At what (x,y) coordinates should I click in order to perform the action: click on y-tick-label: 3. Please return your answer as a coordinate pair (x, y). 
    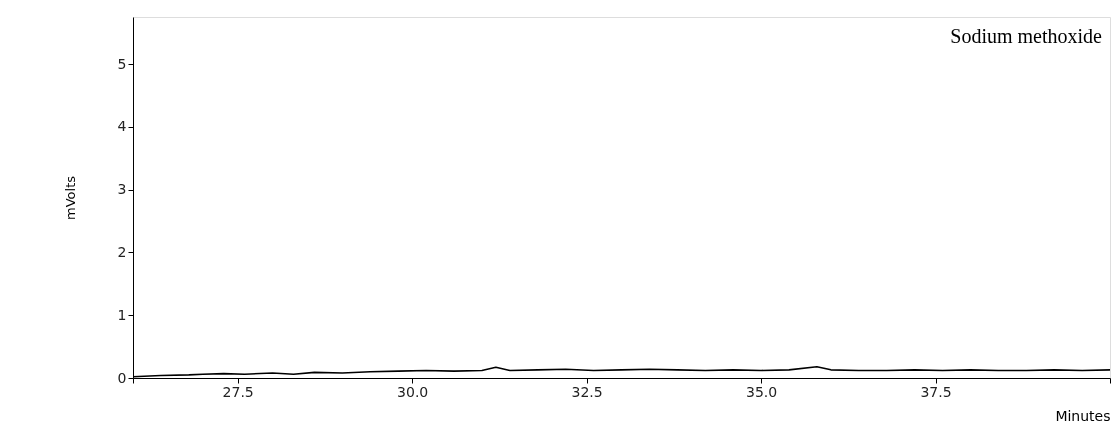
    Looking at the image, I should click on (122, 189).